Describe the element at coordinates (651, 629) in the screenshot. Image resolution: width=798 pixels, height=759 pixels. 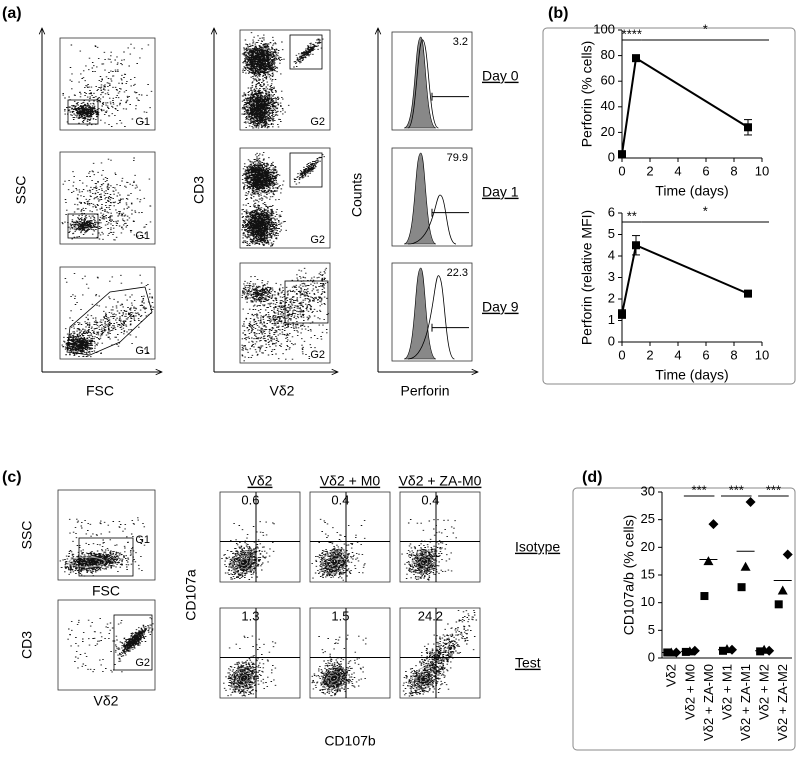
I see `y-tick-label: 5` at that location.